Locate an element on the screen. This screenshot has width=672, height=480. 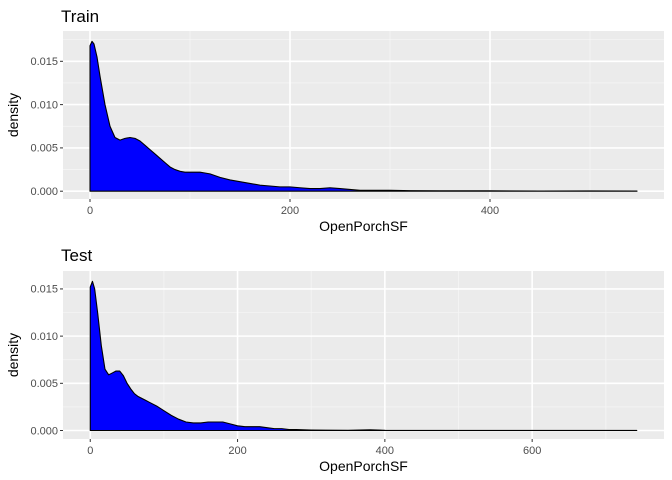
chart-2-title: Test is located at coordinates (76, 255).